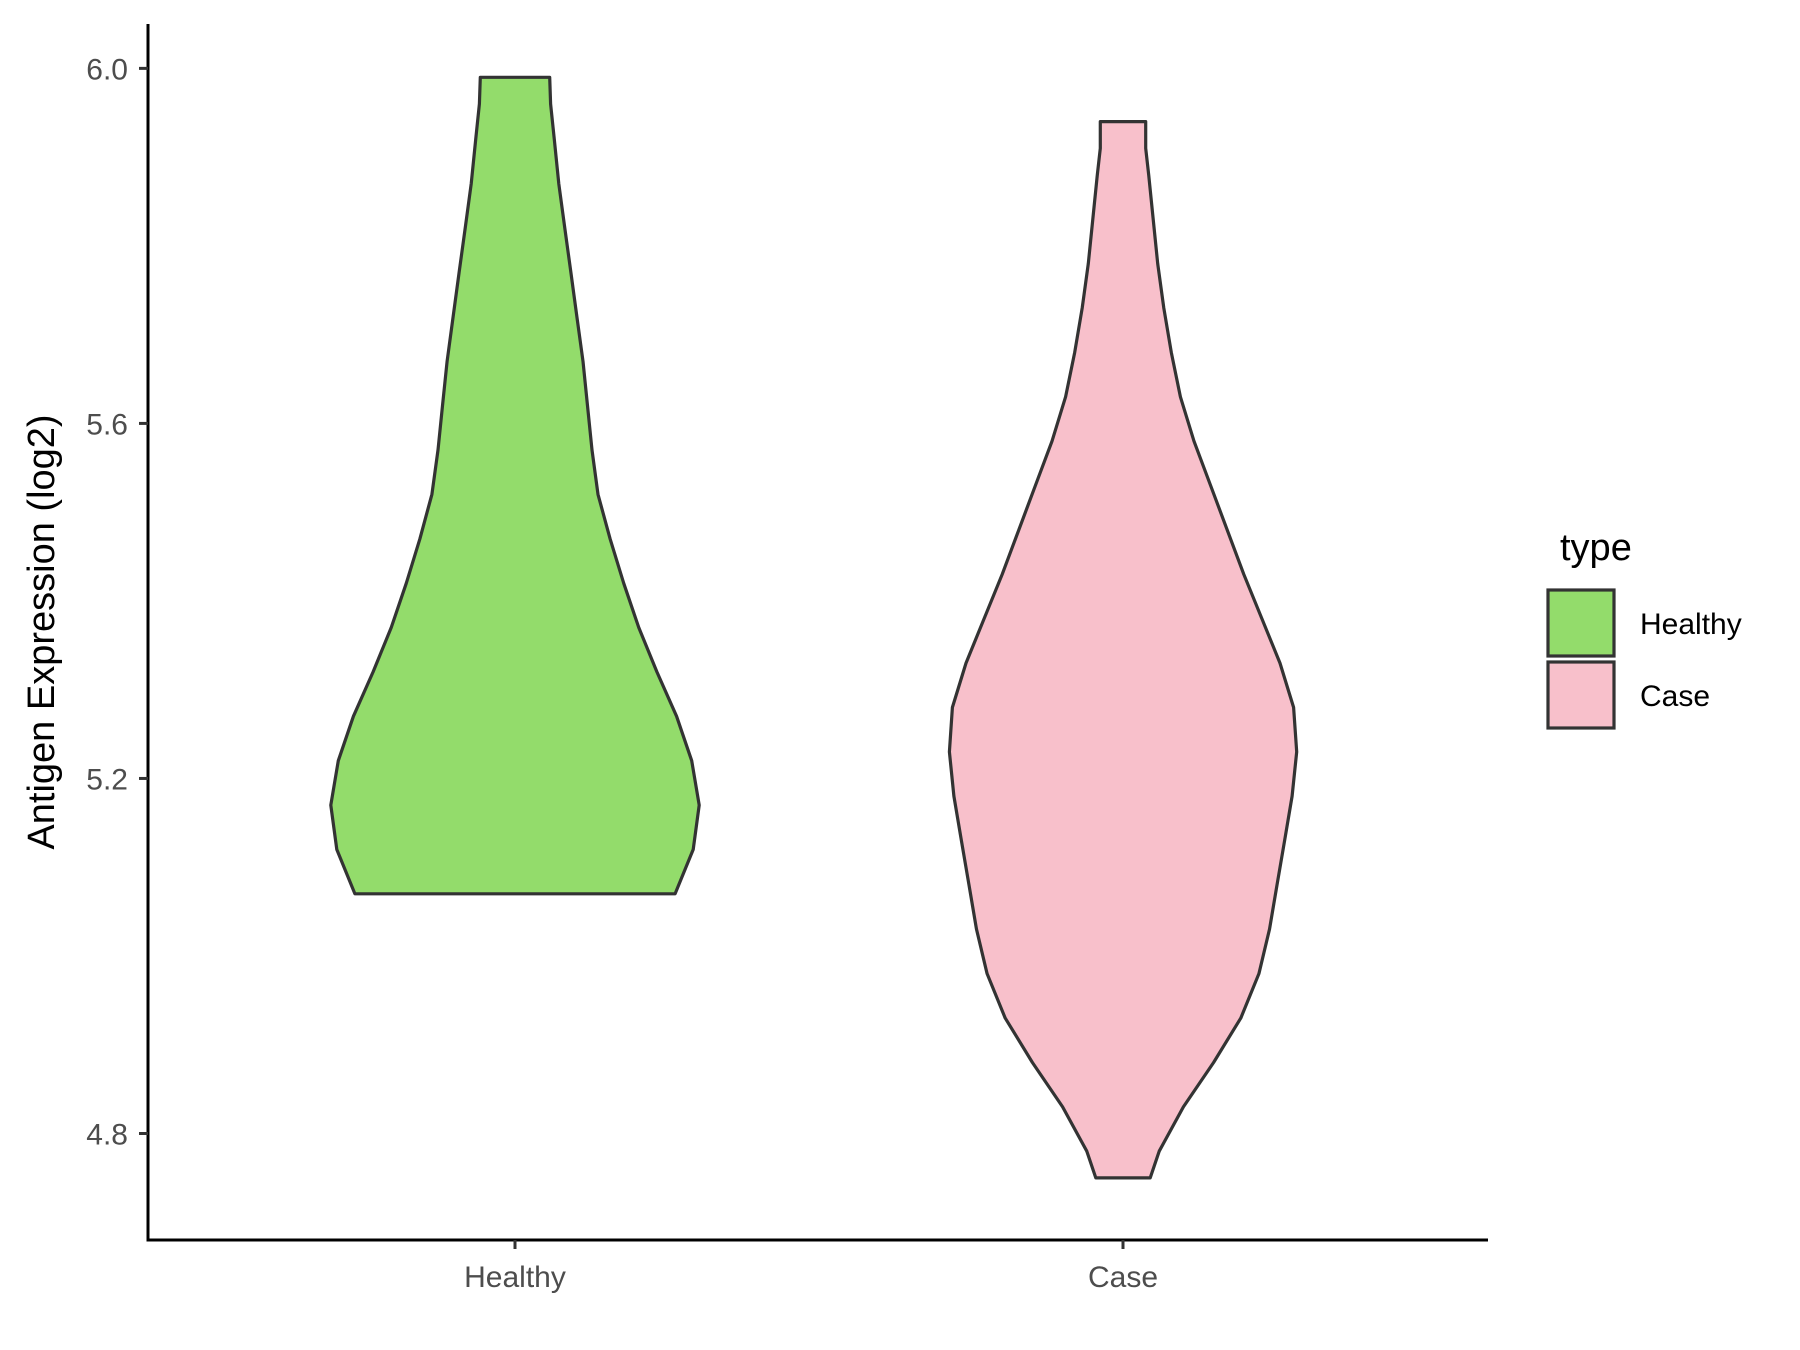 Image resolution: width=1800 pixels, height=1350 pixels. What do you see at coordinates (107, 424) in the screenshot?
I see `y-tick-label: 5.6` at bounding box center [107, 424].